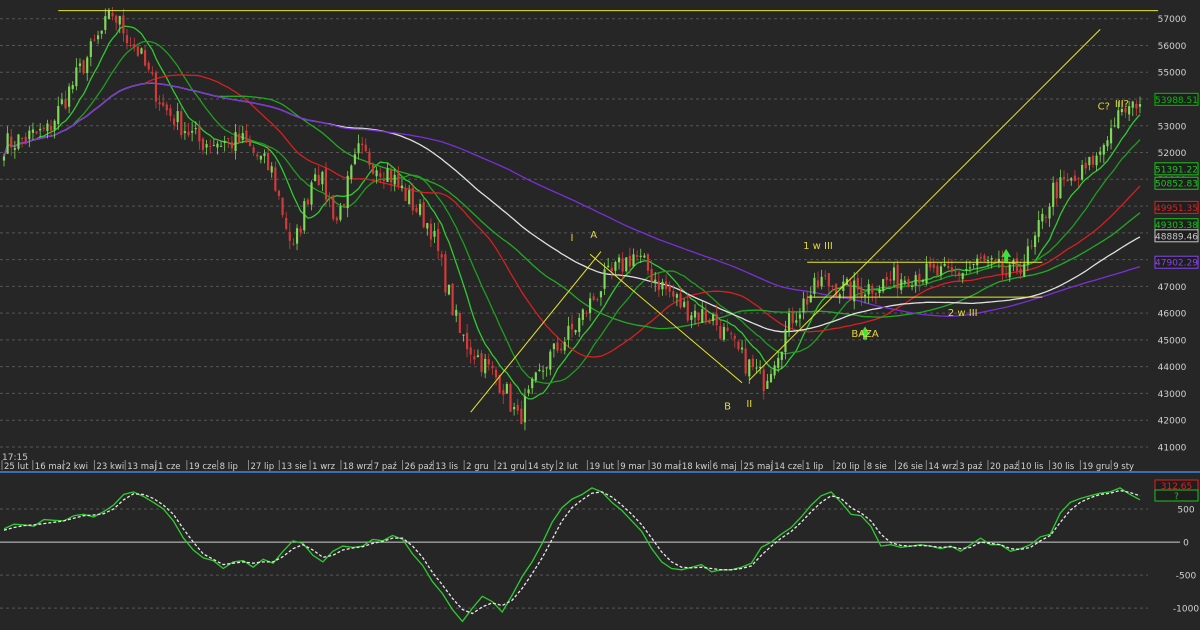  What do you see at coordinates (666, 467) in the screenshot?
I see `date-tick-label: 30 mar` at bounding box center [666, 467].